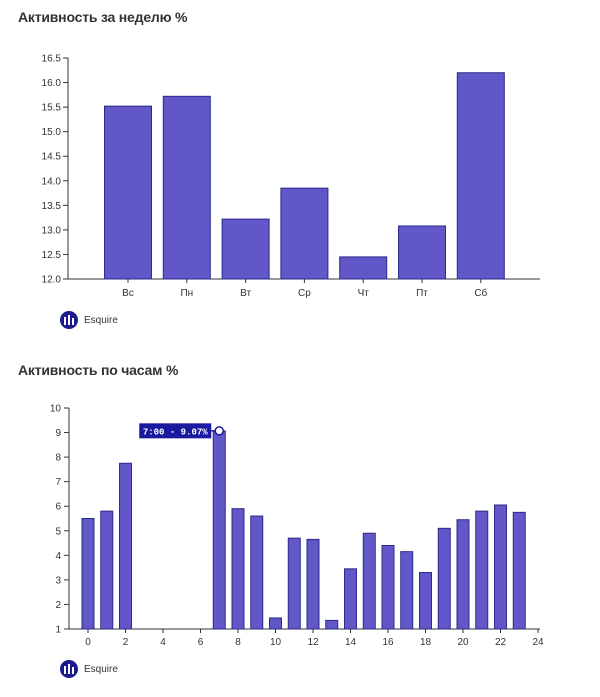  Describe the element at coordinates (351, 642) in the screenshot. I see `x-tick-label: 14` at that location.